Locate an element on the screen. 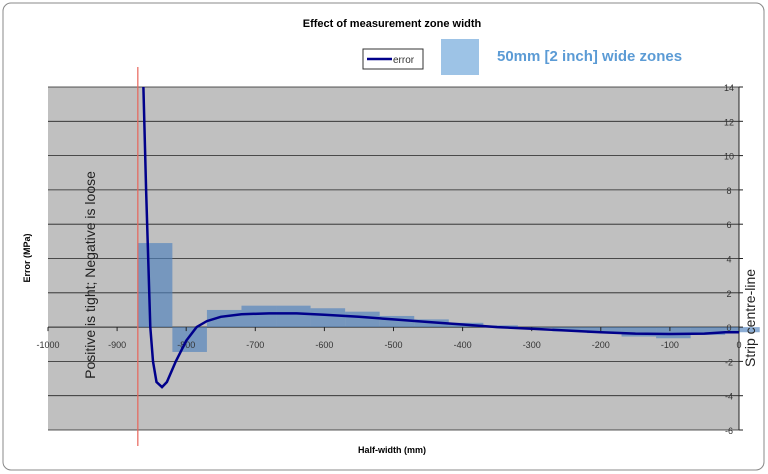 This screenshot has height=474, width=768. x-tick-label: -600 is located at coordinates (324, 345).